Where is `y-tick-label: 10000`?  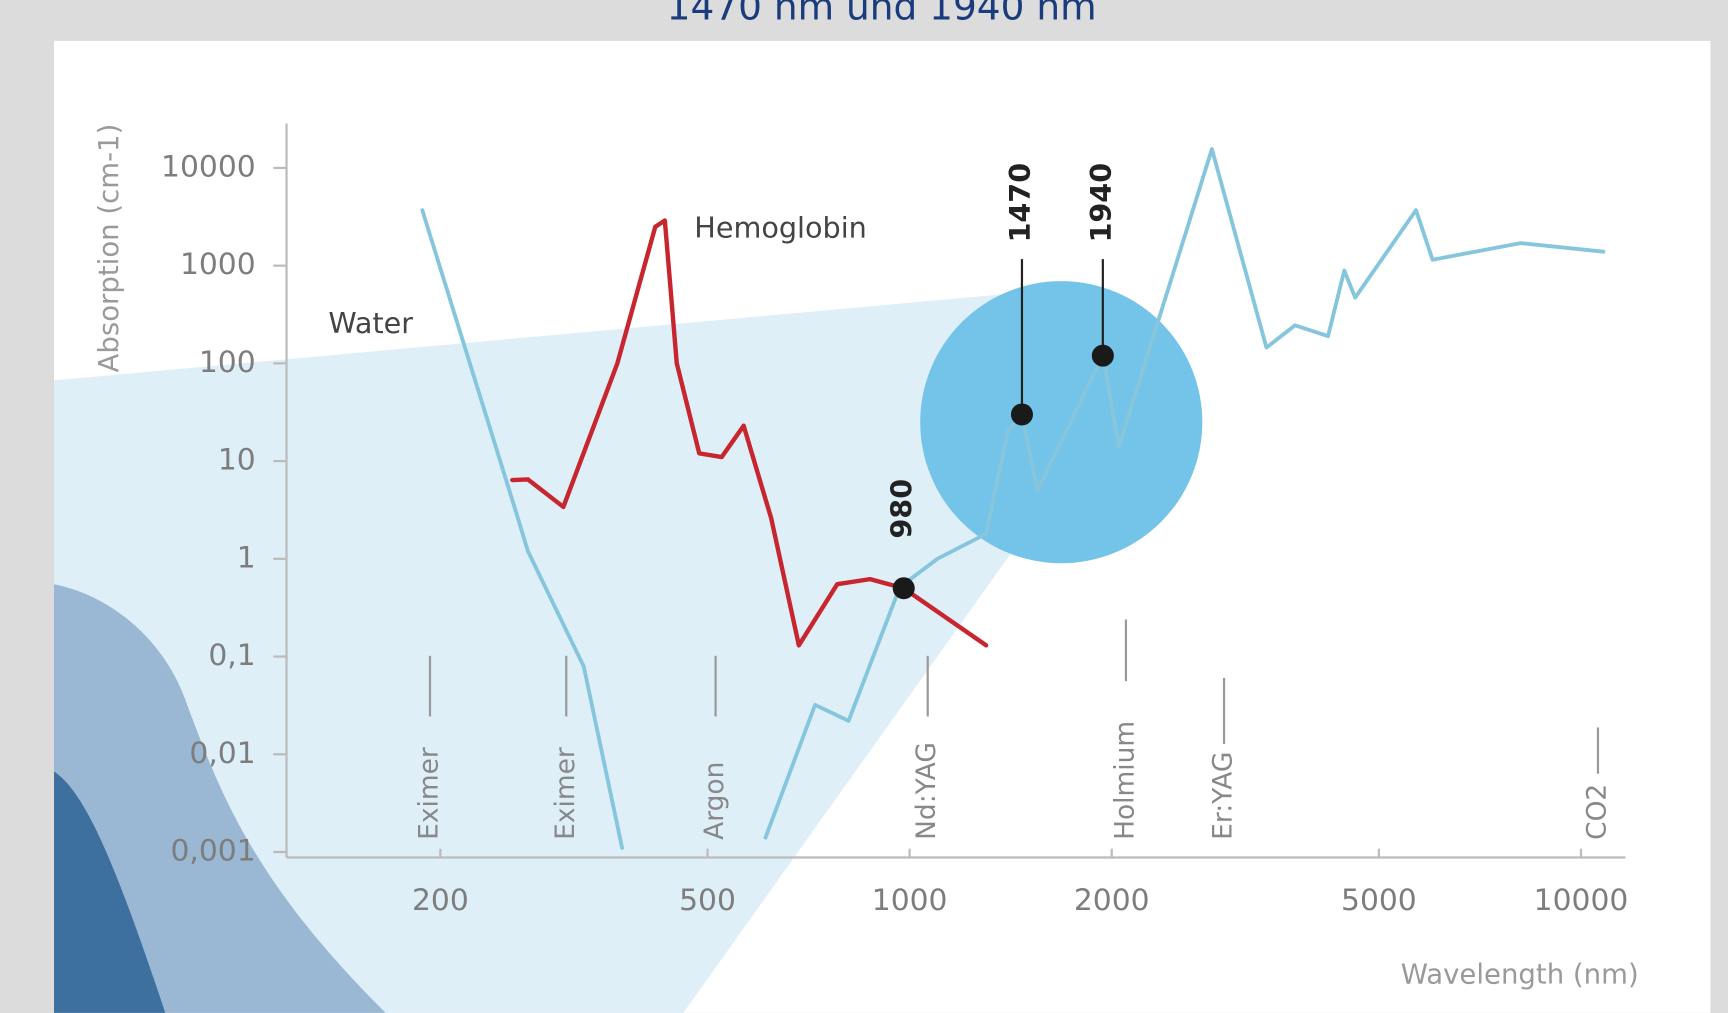
y-tick-label: 10000 is located at coordinates (208, 166).